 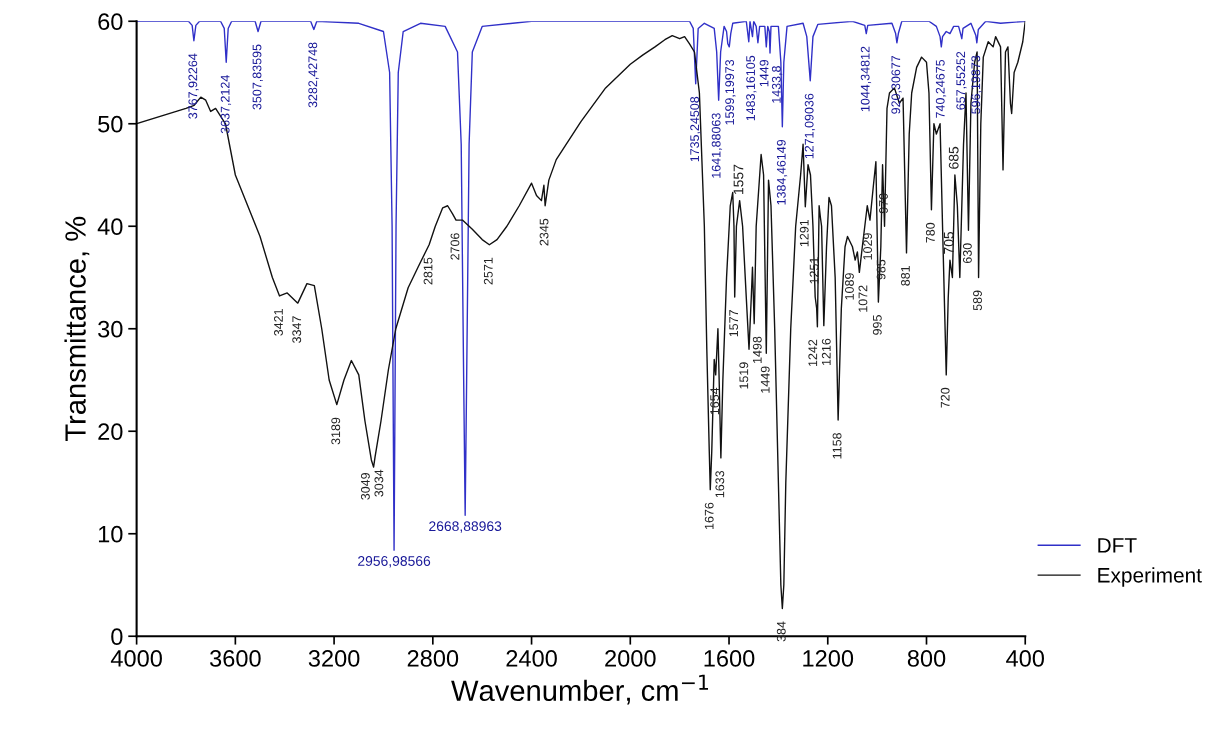 I want to click on annotation: 1519, so click(x=744, y=375).